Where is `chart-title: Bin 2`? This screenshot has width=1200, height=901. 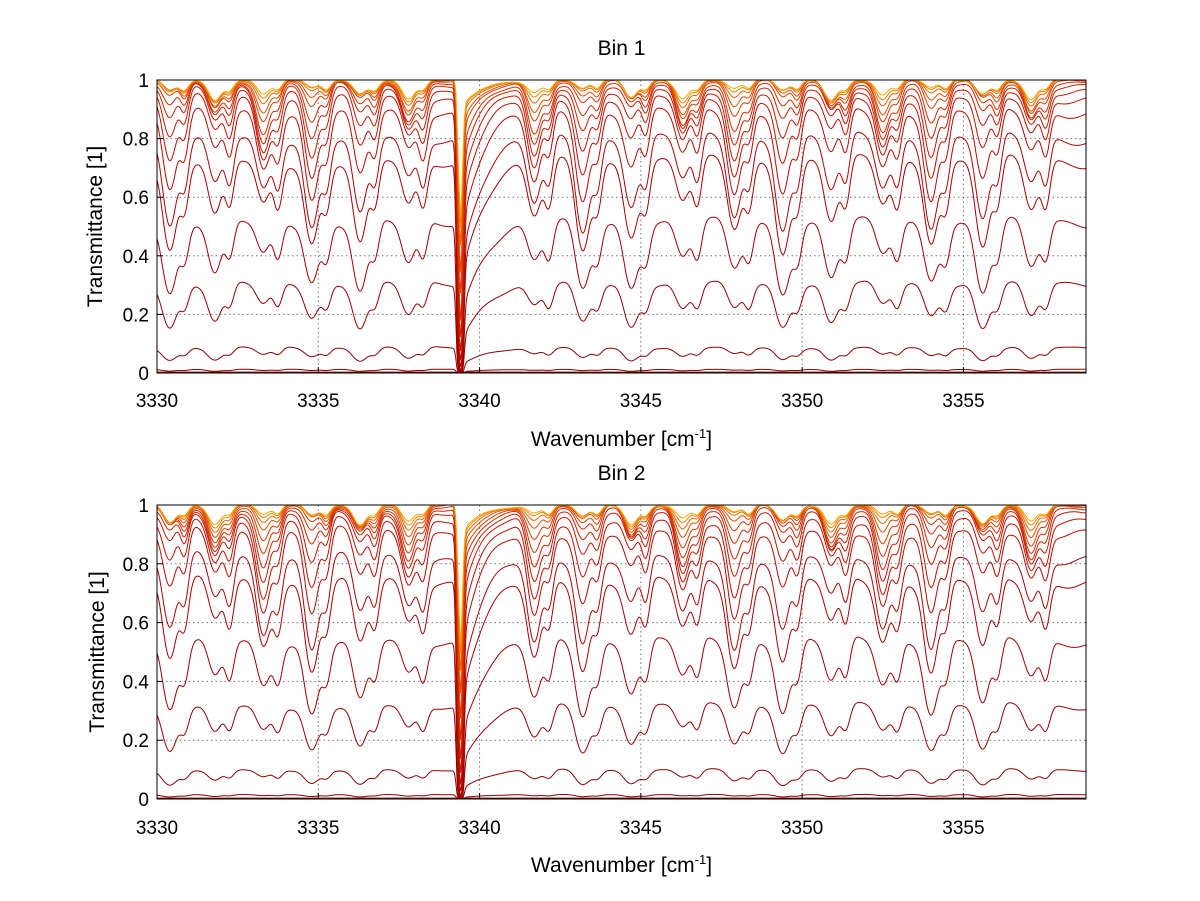
chart-title: Bin 2 is located at coordinates (622, 473).